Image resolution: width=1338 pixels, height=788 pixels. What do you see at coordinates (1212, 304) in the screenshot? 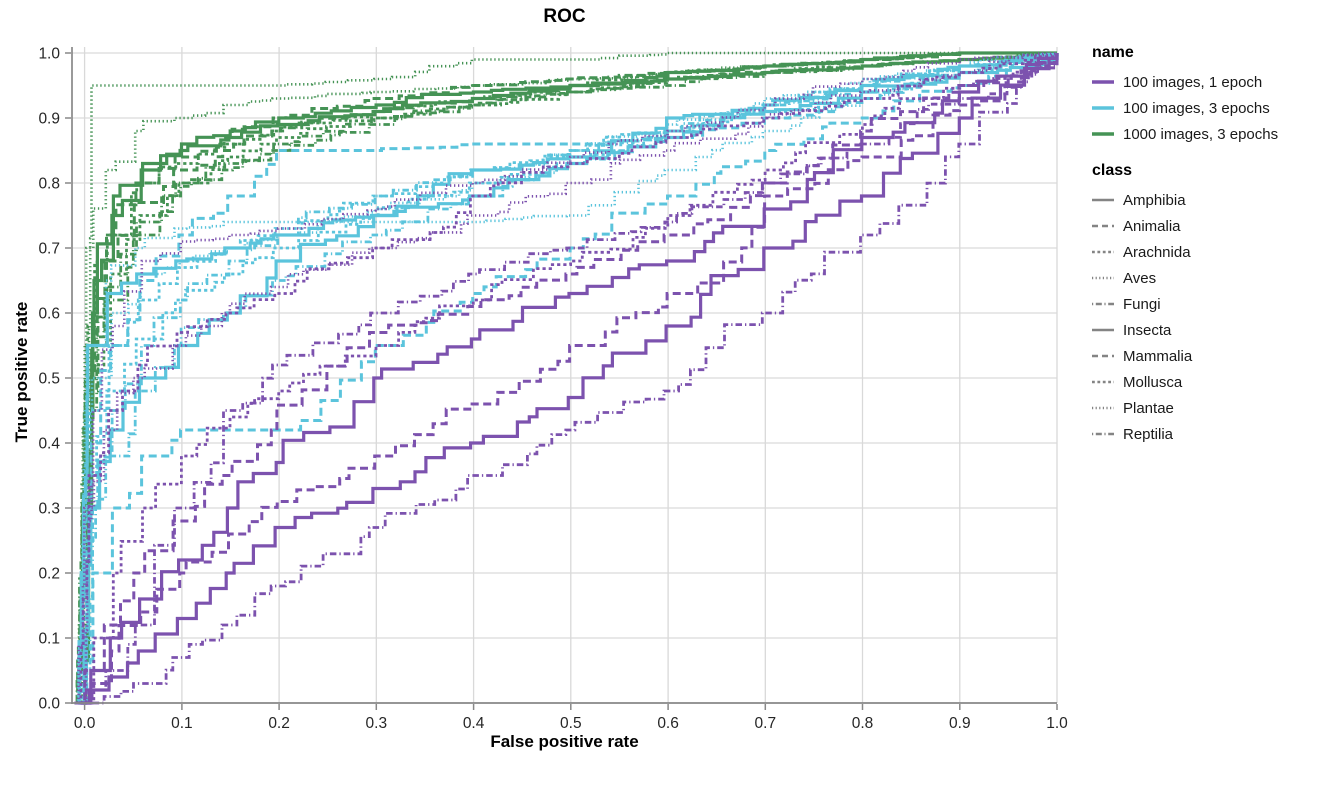
I see `legend-class-entry-fungi: Fungi` at bounding box center [1212, 304].